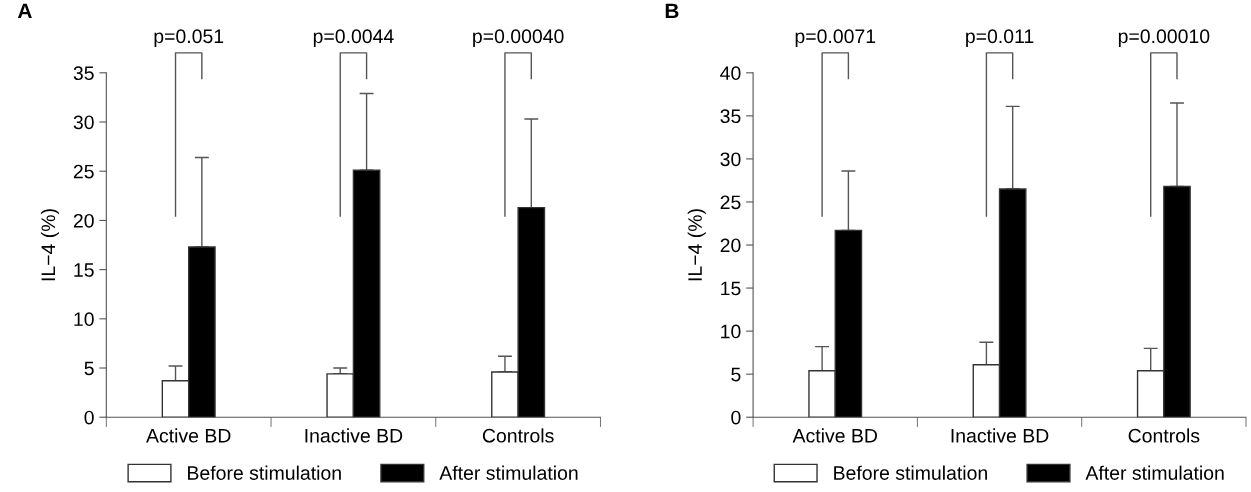 The image size is (1251, 492). What do you see at coordinates (1164, 38) in the screenshot?
I see `text: p=0.00010` at bounding box center [1164, 38].